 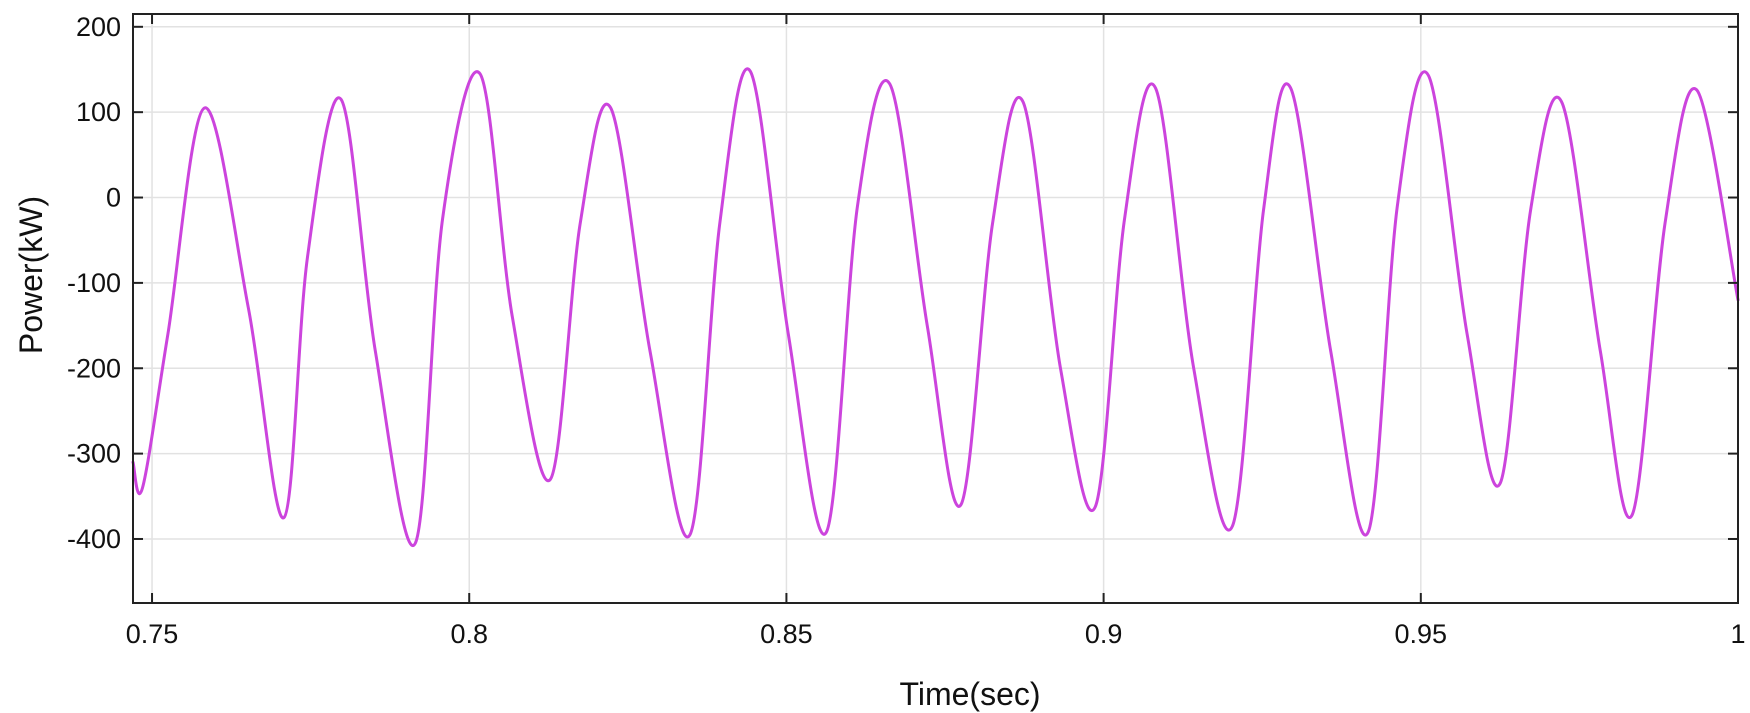 I want to click on y-tick-label: -400, so click(x=94, y=539).